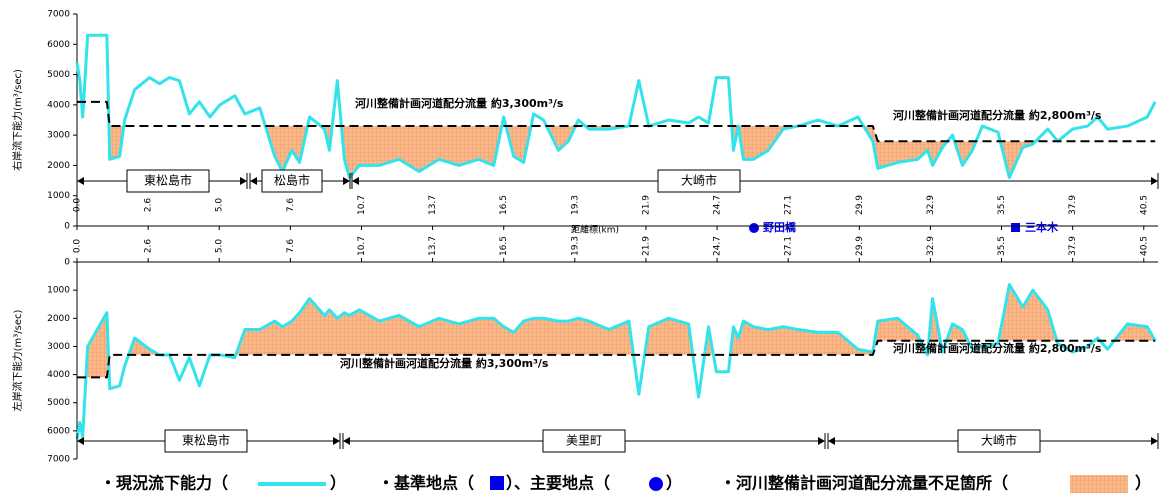 This screenshot has width=1161, height=497. Describe the element at coordinates (558, 483) in the screenshot. I see `legend-text: ）、主要地点（` at that location.